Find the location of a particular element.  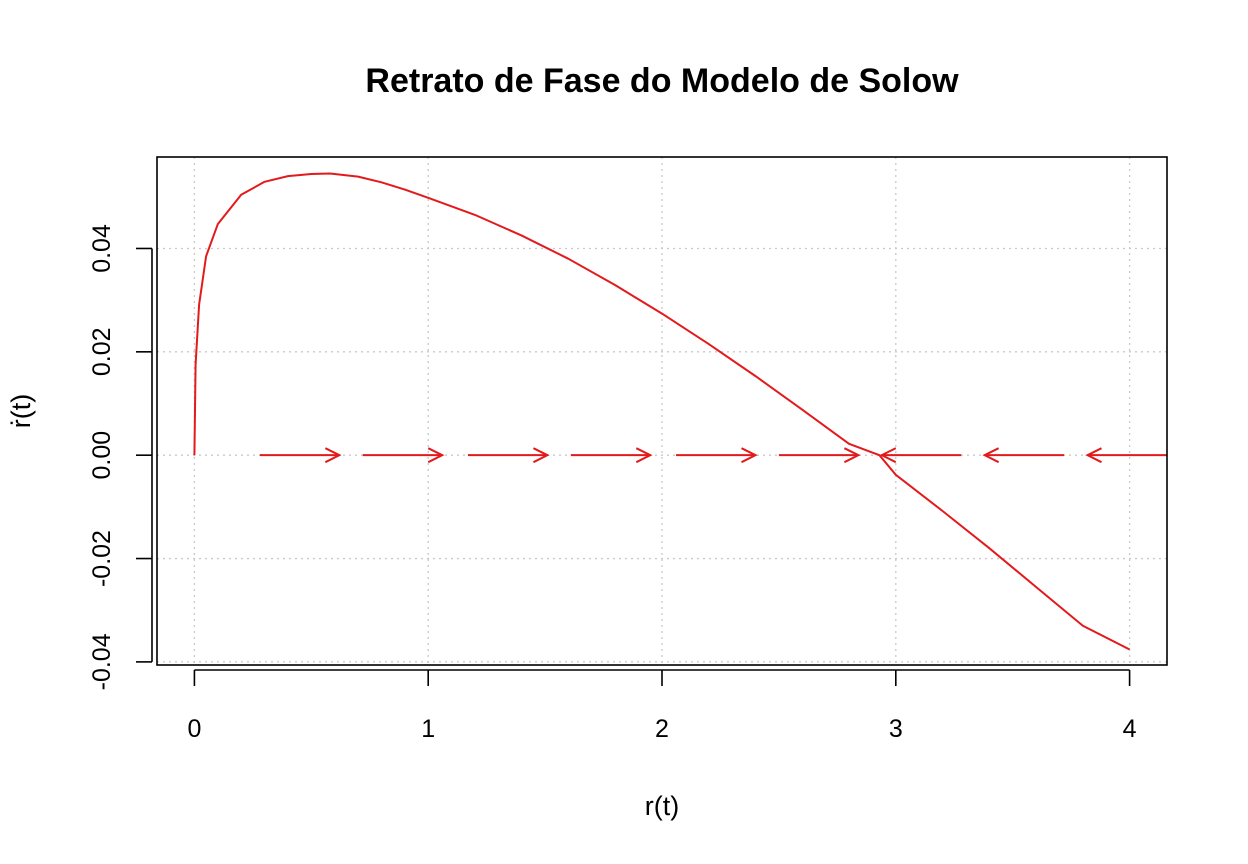

chart-title: Retrato de Fase do Modelo de Solow is located at coordinates (662, 81).